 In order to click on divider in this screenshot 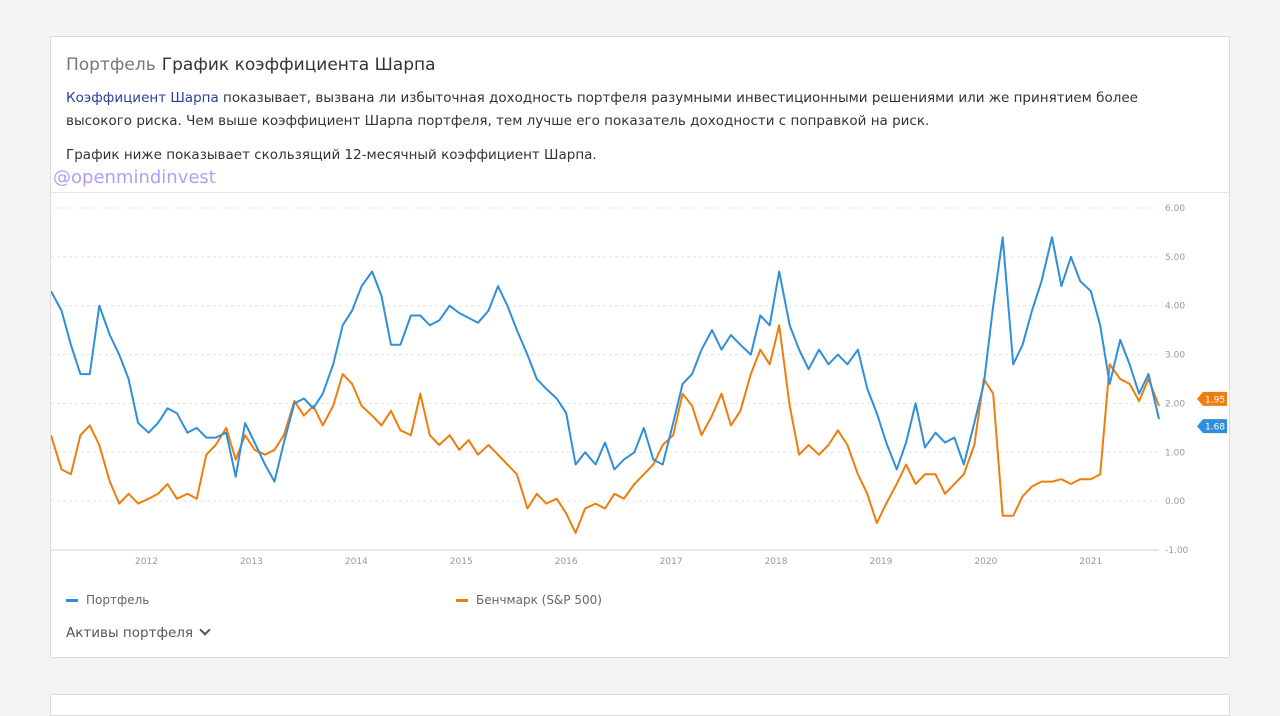, I will do `click(640, 192)`.